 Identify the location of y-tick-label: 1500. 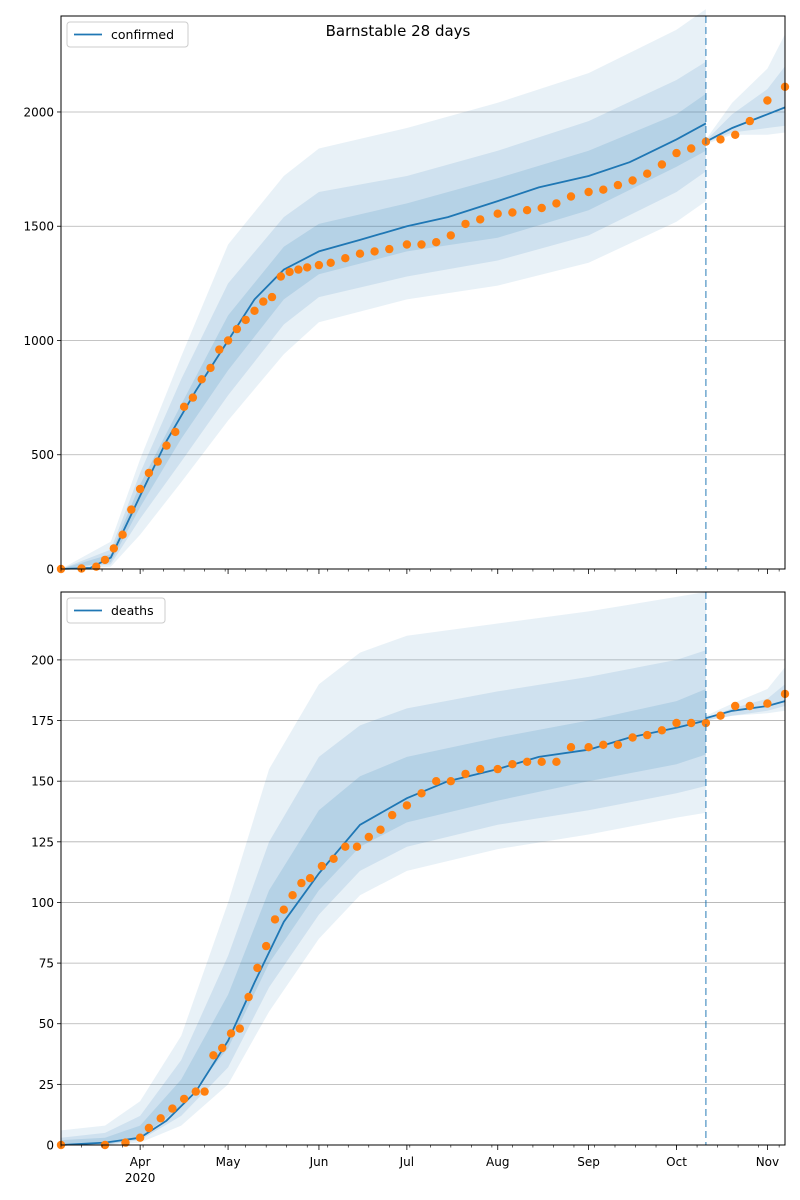
(38, 227).